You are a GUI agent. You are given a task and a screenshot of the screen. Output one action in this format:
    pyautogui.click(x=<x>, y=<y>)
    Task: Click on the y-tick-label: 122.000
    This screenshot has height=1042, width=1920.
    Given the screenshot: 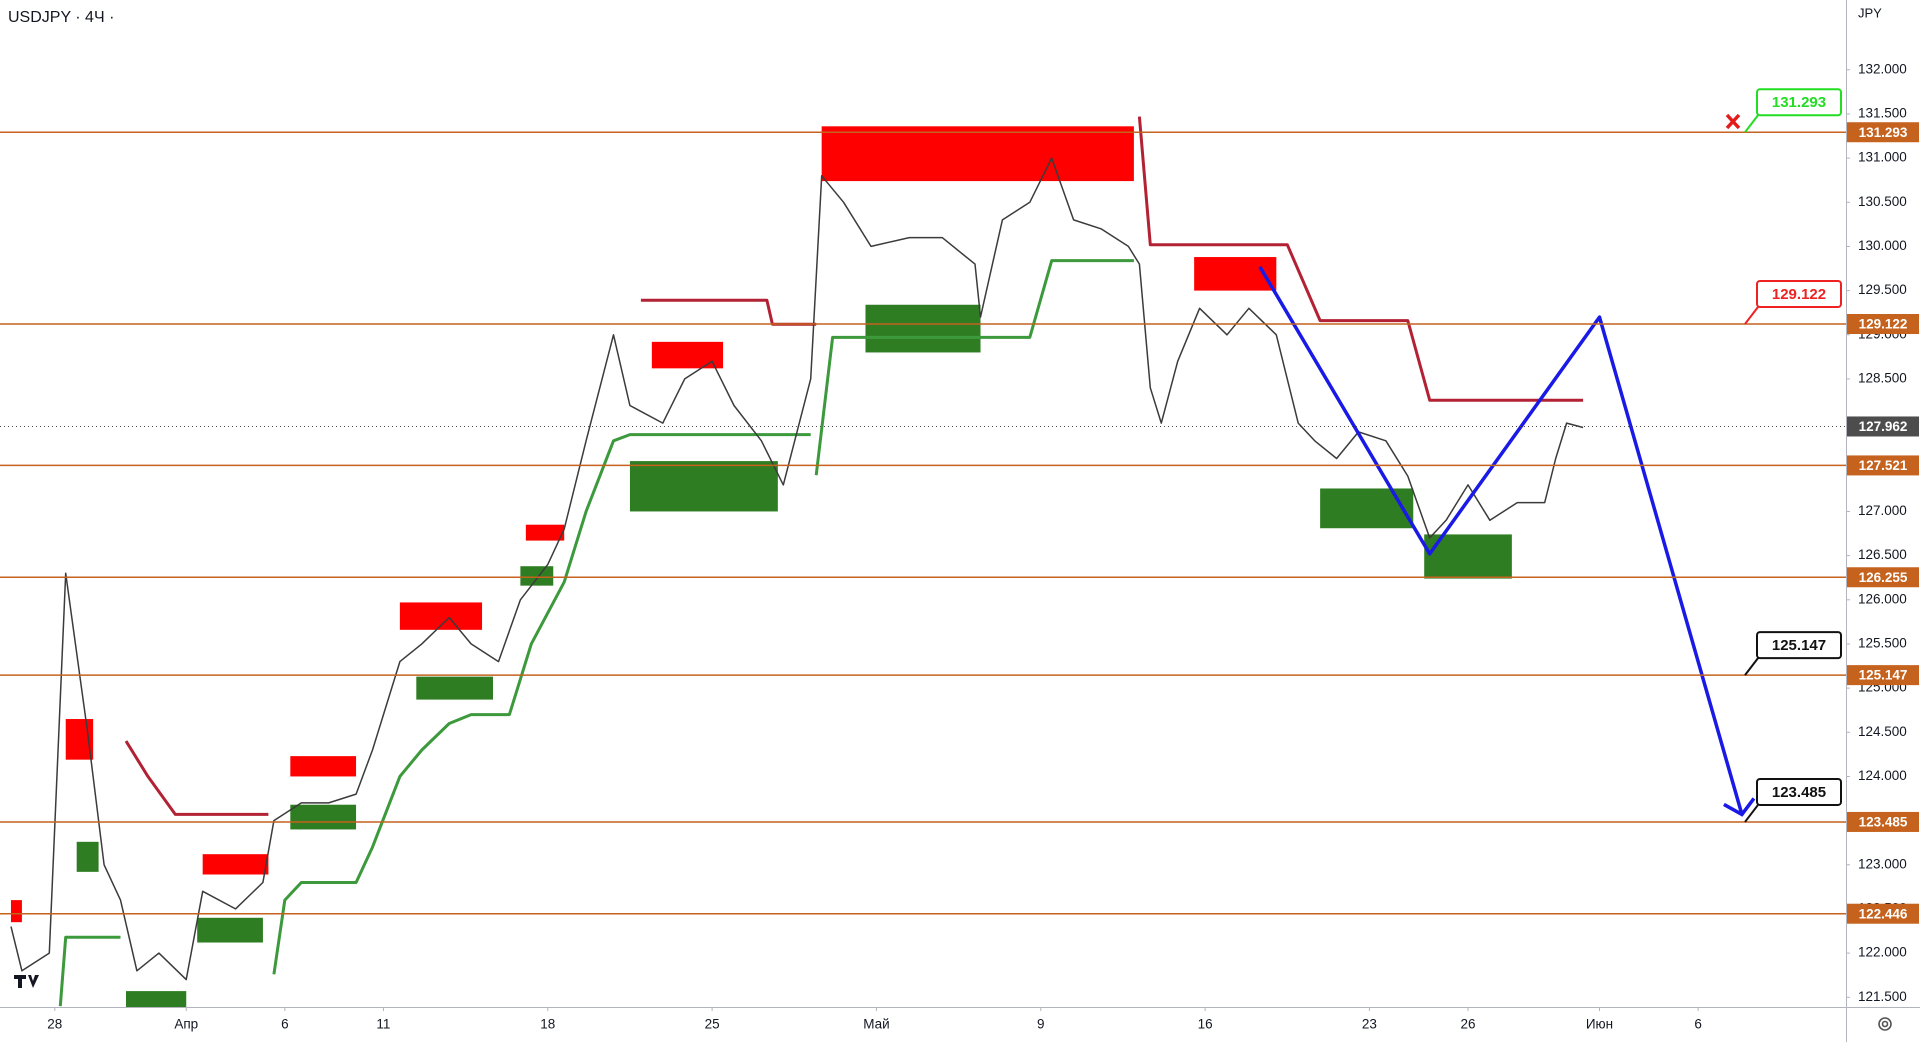 What is the action you would take?
    pyautogui.click(x=1882, y=952)
    